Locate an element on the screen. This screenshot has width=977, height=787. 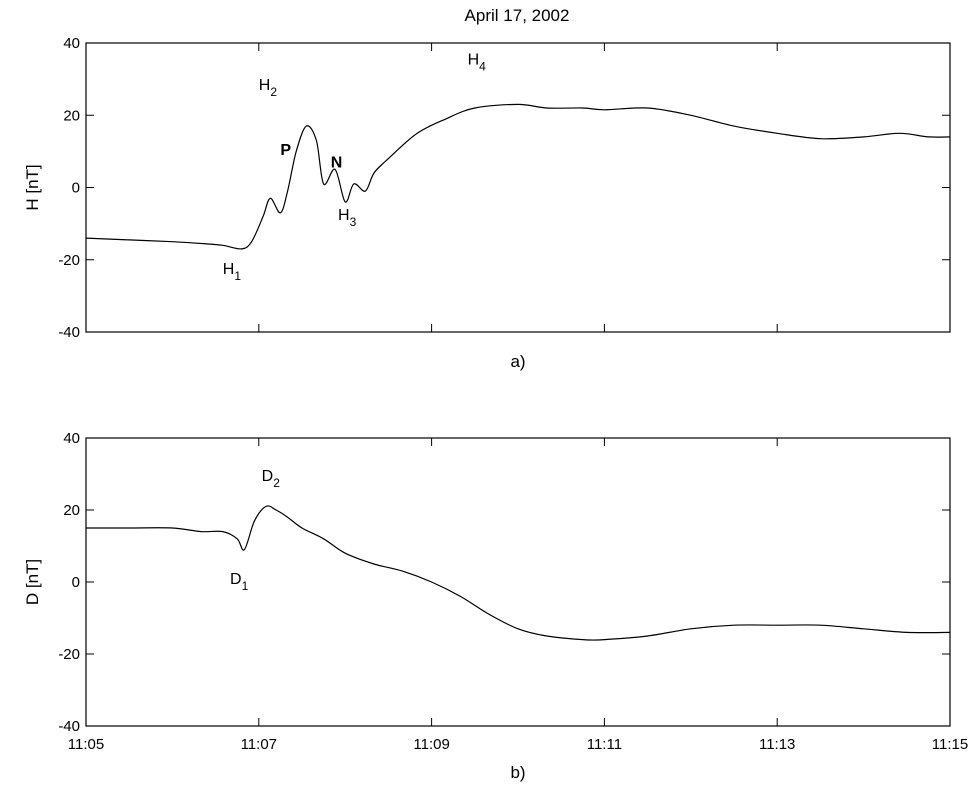
annotation-base: P is located at coordinates (285, 150).